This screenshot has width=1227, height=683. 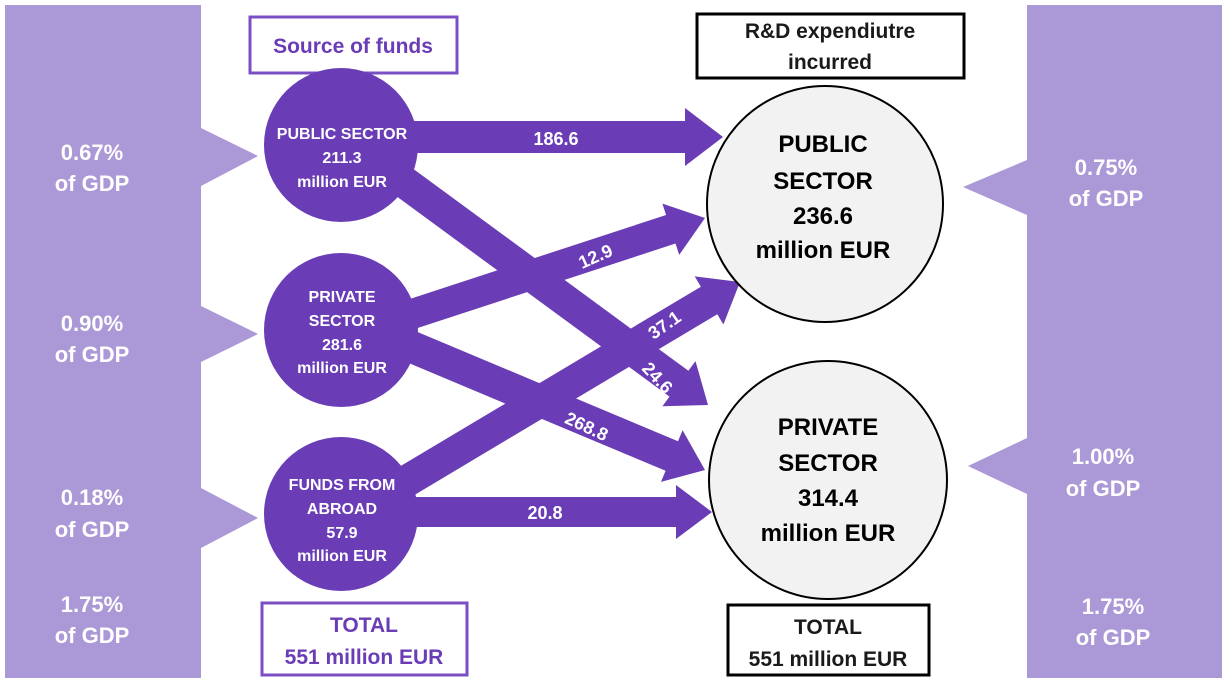 I want to click on left-gdp-abroad-pct: 0.18%, so click(x=92, y=497).